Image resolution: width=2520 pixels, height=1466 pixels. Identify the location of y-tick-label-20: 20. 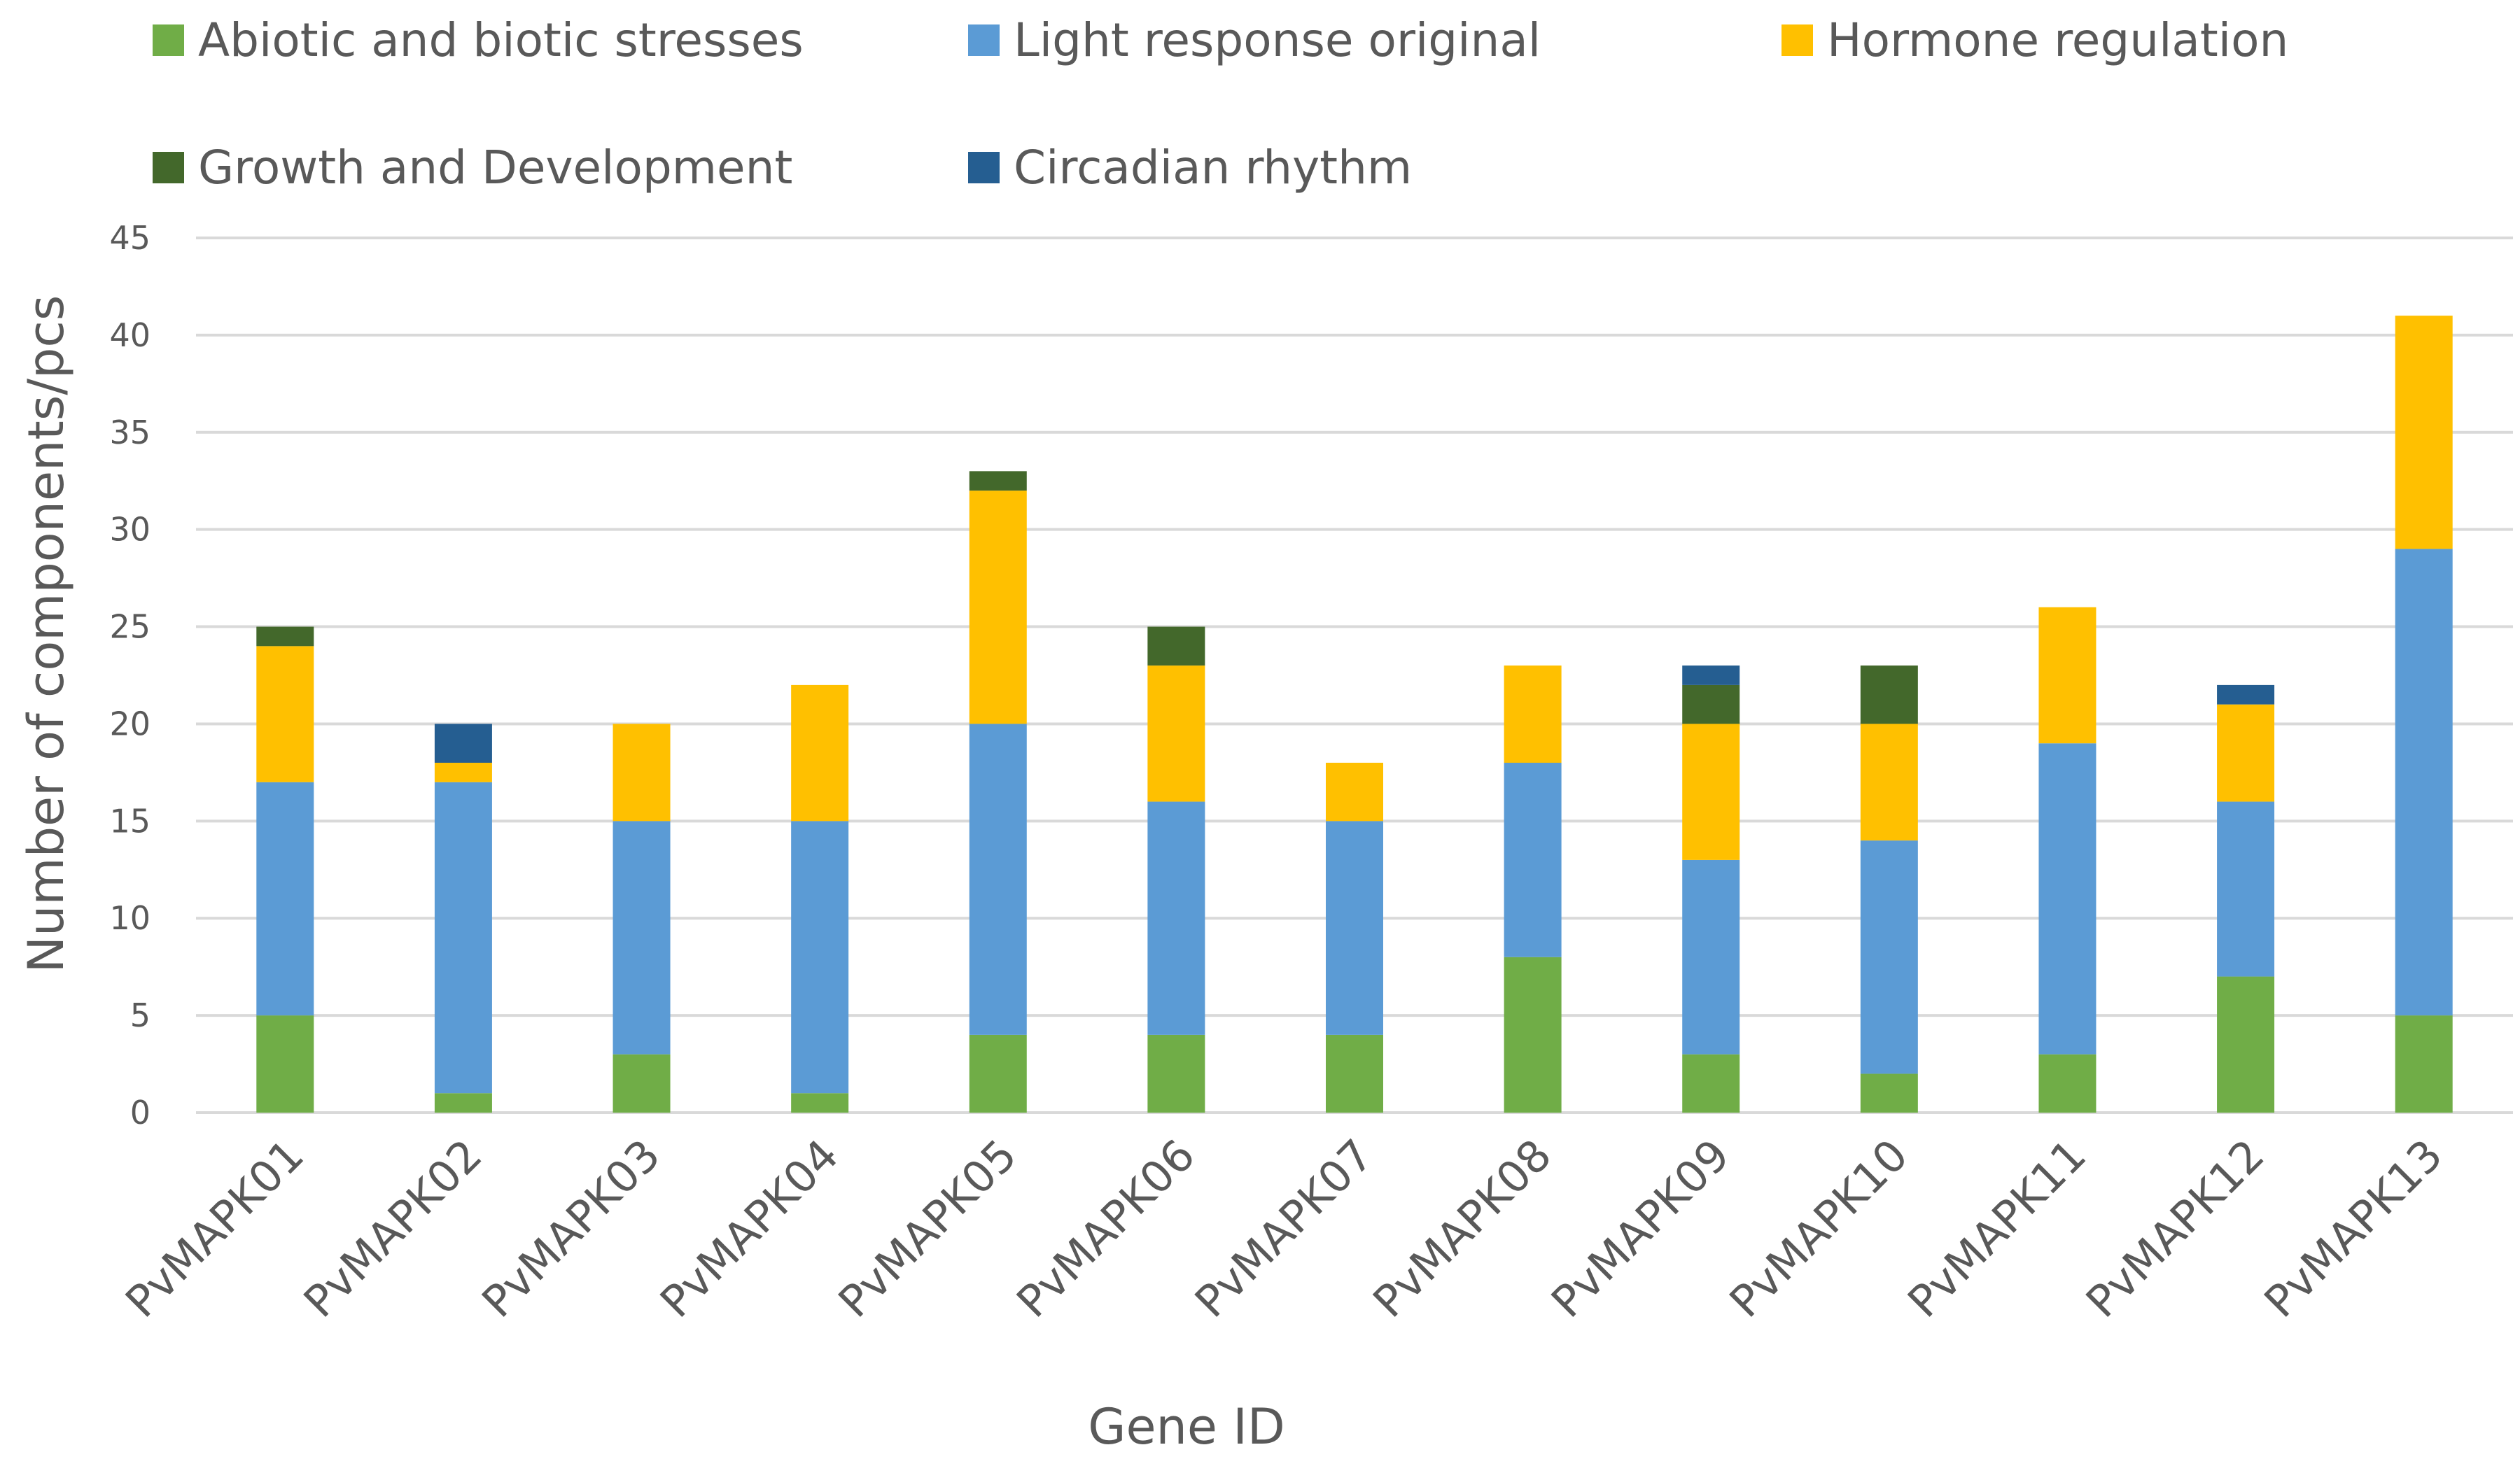
(129, 723).